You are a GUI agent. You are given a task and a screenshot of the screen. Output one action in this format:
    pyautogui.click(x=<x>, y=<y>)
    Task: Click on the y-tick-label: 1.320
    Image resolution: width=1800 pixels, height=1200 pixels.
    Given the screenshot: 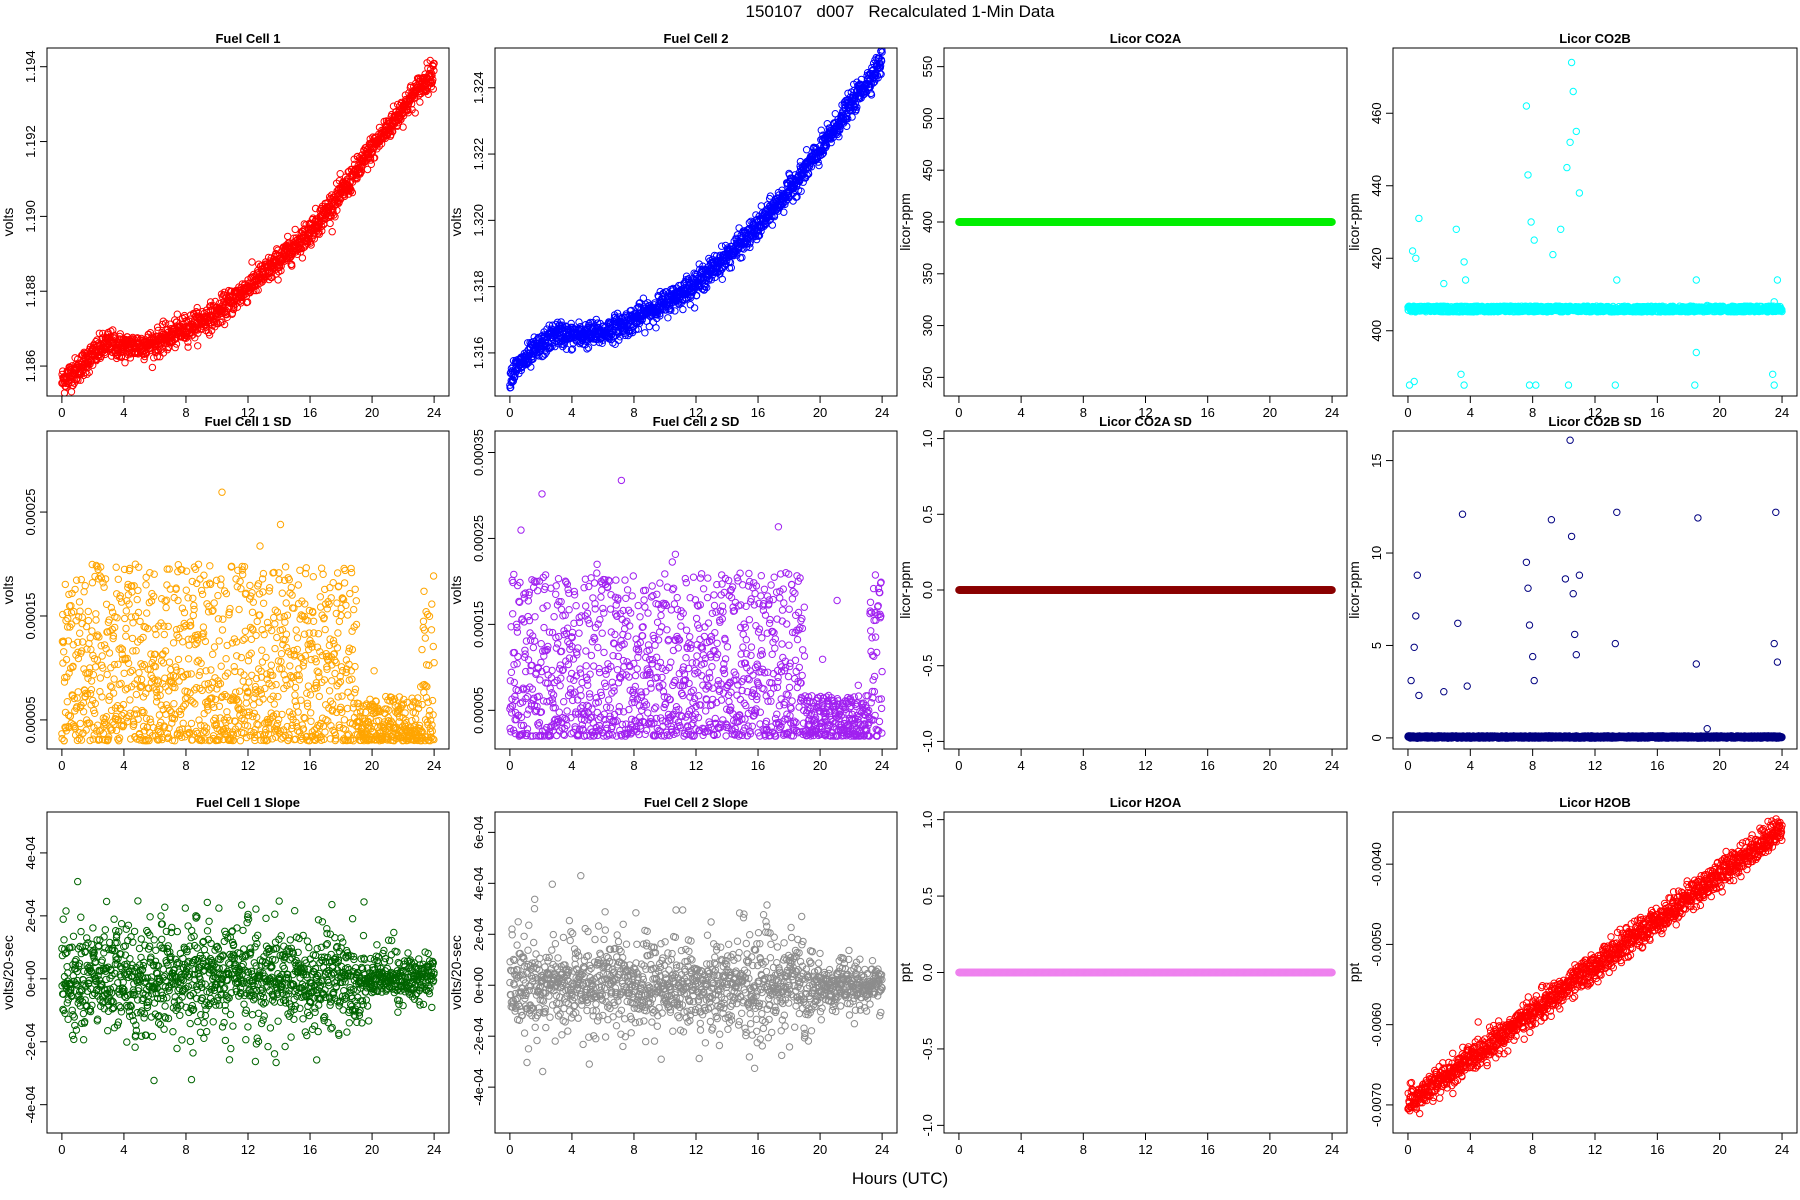 What is the action you would take?
    pyautogui.click(x=478, y=220)
    